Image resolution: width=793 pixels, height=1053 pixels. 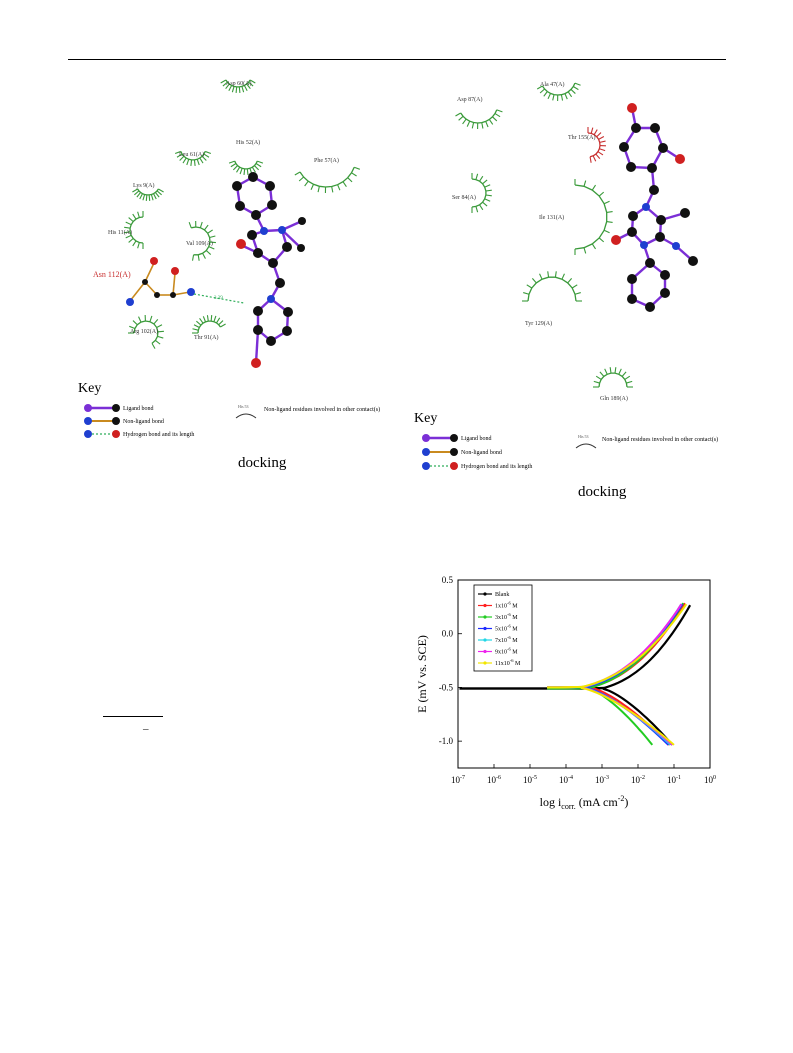 What do you see at coordinates (397, 59) in the screenshot?
I see `header-rule` at bounding box center [397, 59].